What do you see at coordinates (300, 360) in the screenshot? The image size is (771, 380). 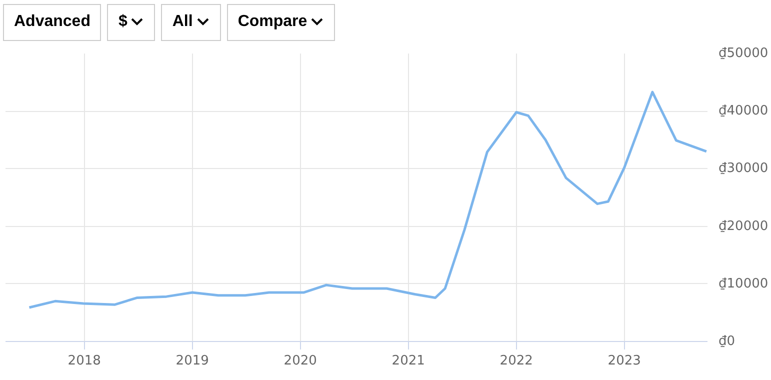 I see `x-tick-label: 2020` at bounding box center [300, 360].